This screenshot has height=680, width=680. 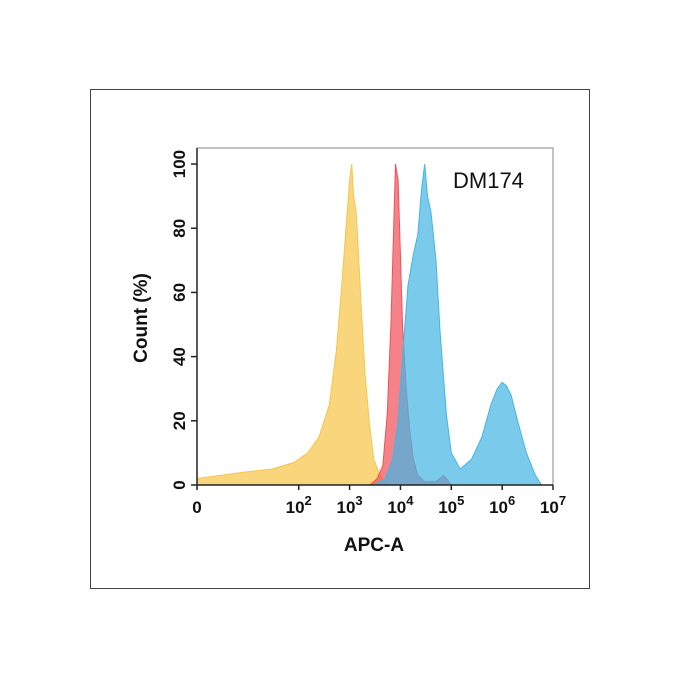 I want to click on x-tick-label: 10⁵, so click(x=451, y=505).